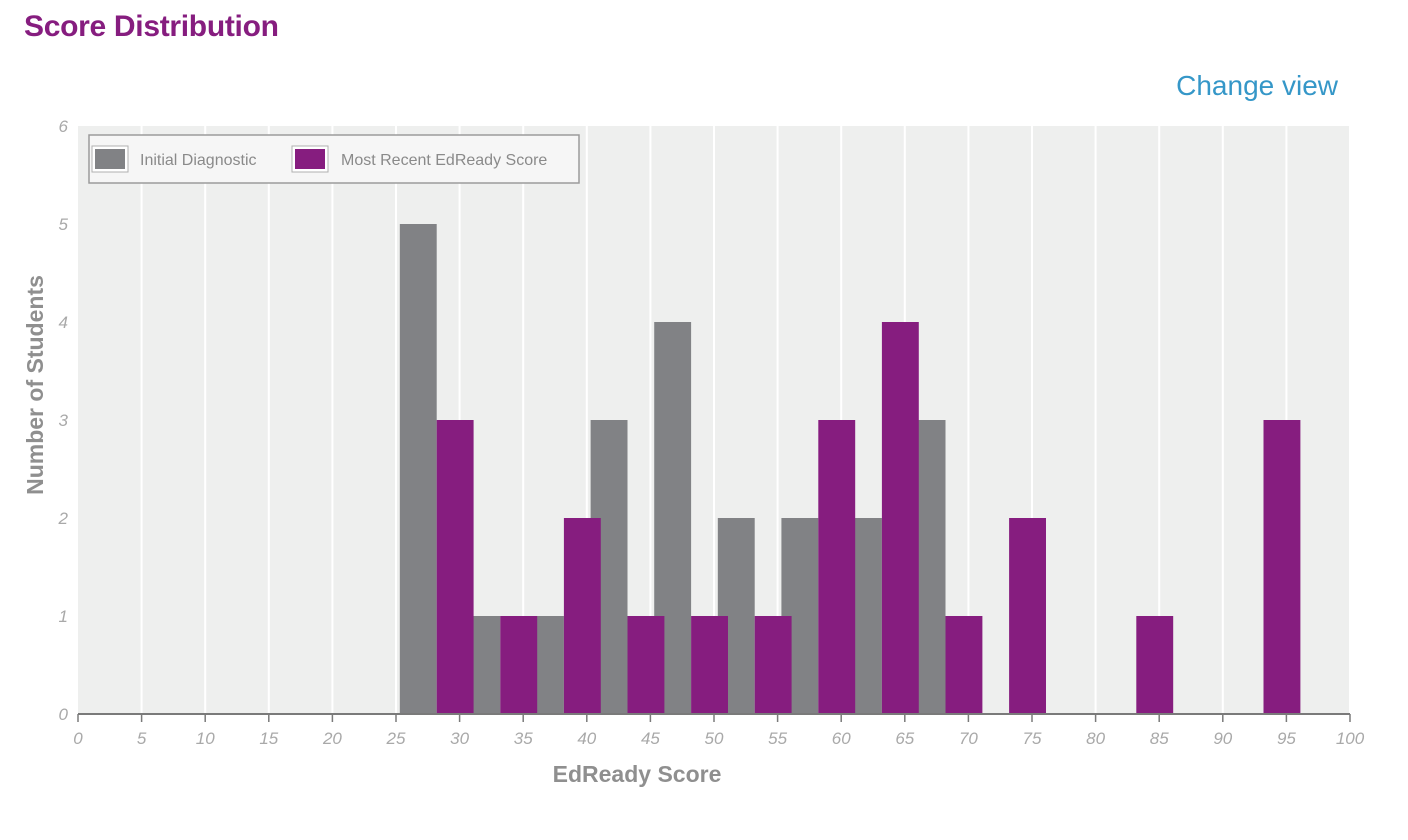 The image size is (1408, 840). Describe the element at coordinates (63, 322) in the screenshot. I see `y-tick-label: 4` at that location.